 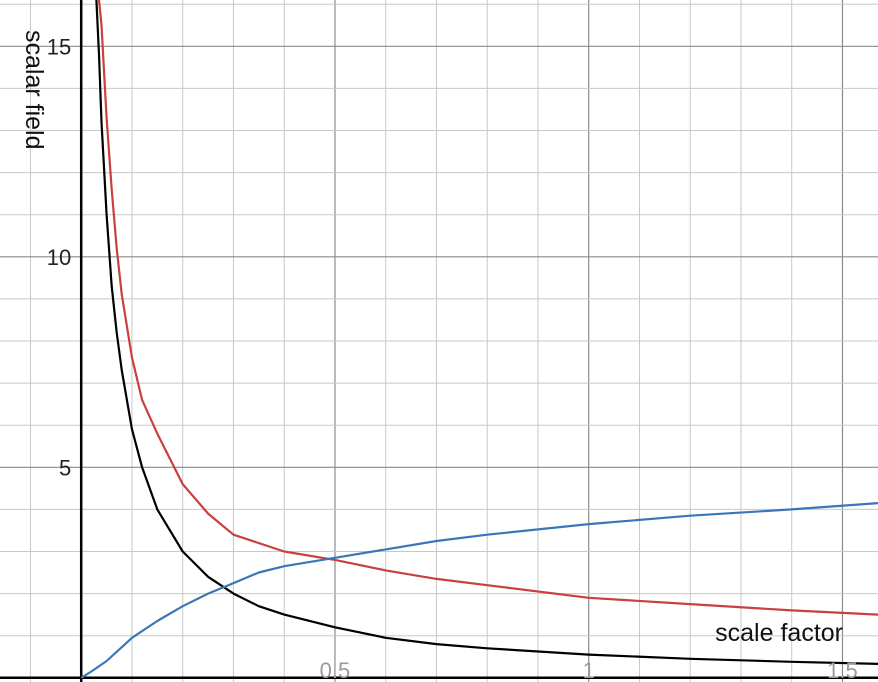 What do you see at coordinates (59, 46) in the screenshot?
I see `y-tick-label: 15` at bounding box center [59, 46].